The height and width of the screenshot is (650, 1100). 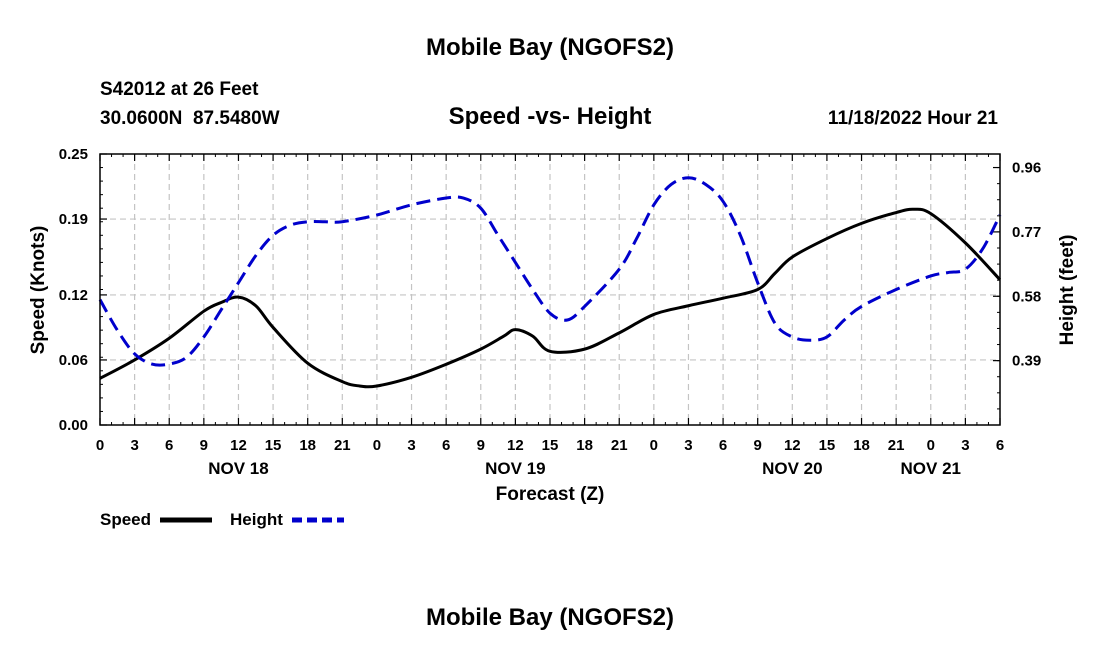 What do you see at coordinates (256, 519) in the screenshot?
I see `legend-height-label: Height` at bounding box center [256, 519].